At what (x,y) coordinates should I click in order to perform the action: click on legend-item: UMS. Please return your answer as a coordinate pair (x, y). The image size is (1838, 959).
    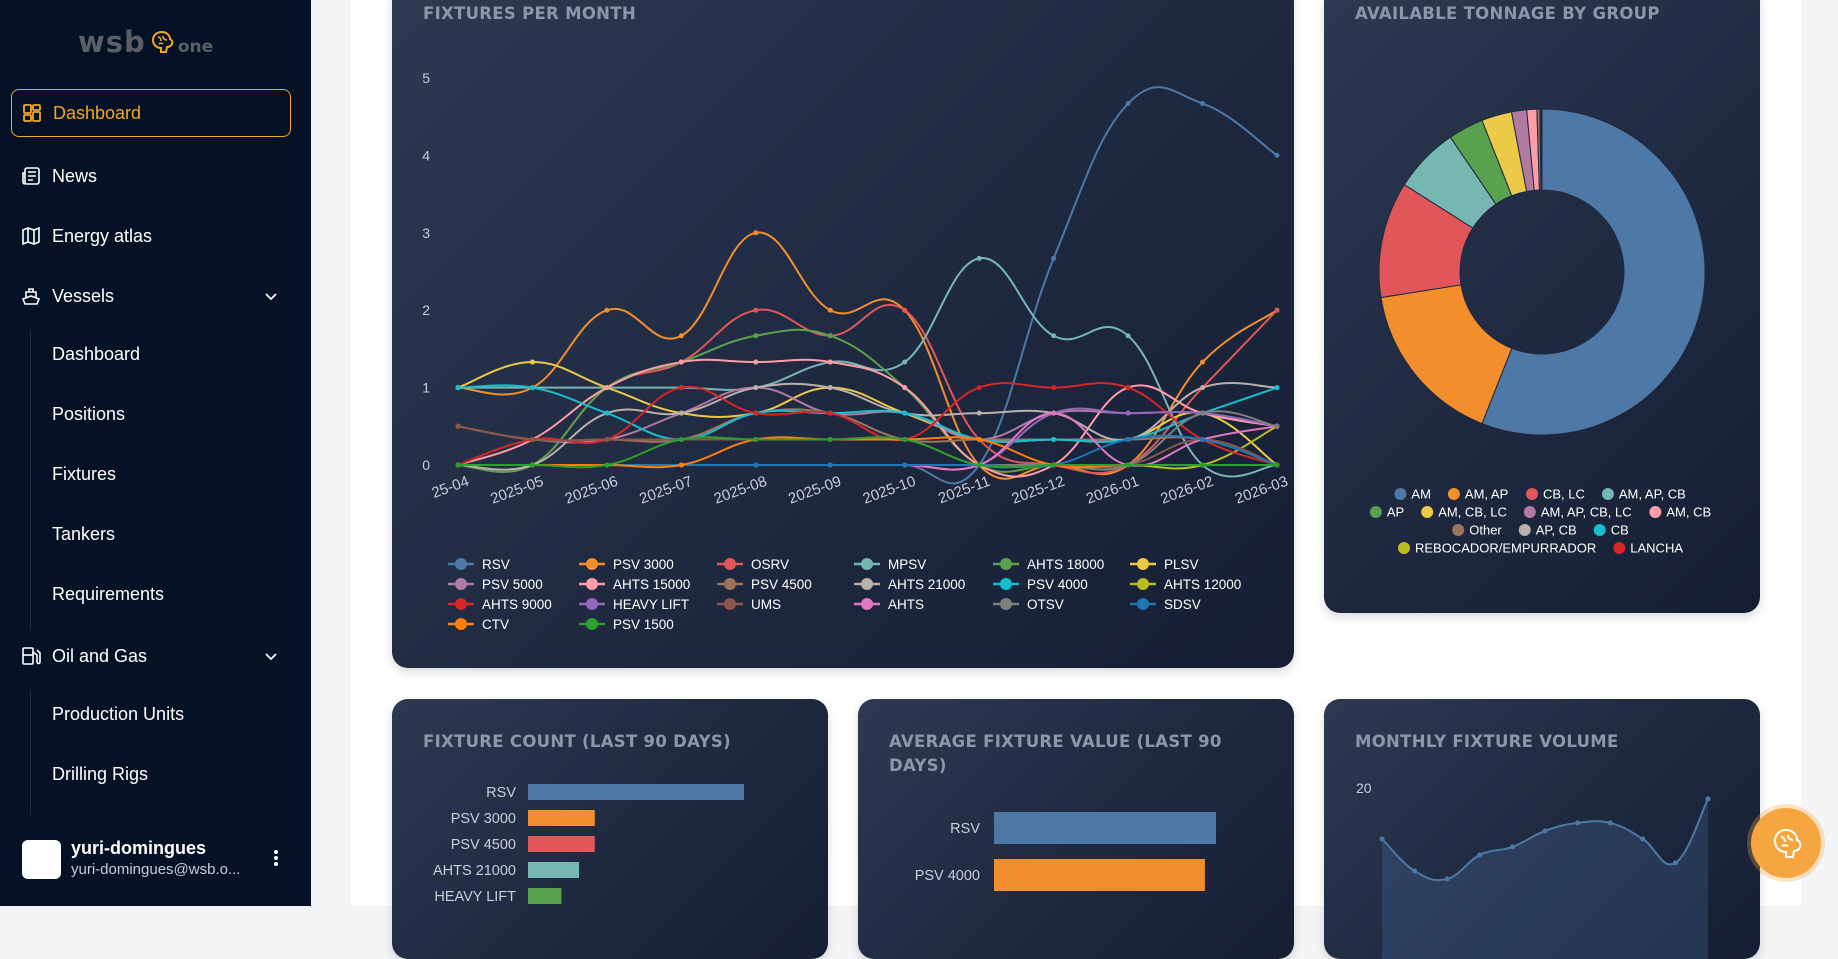
    Looking at the image, I should click on (749, 604).